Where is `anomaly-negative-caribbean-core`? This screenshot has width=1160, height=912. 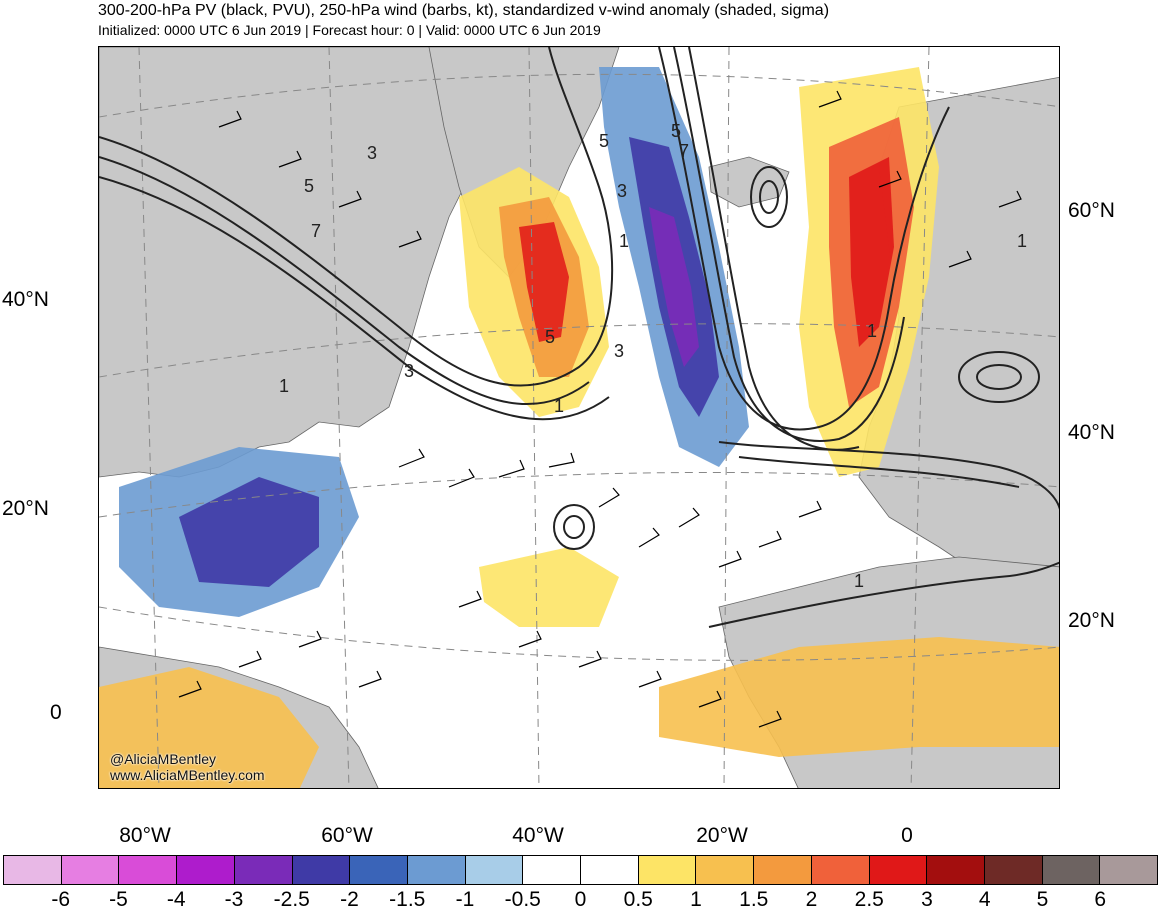 anomaly-negative-caribbean-core is located at coordinates (249, 532).